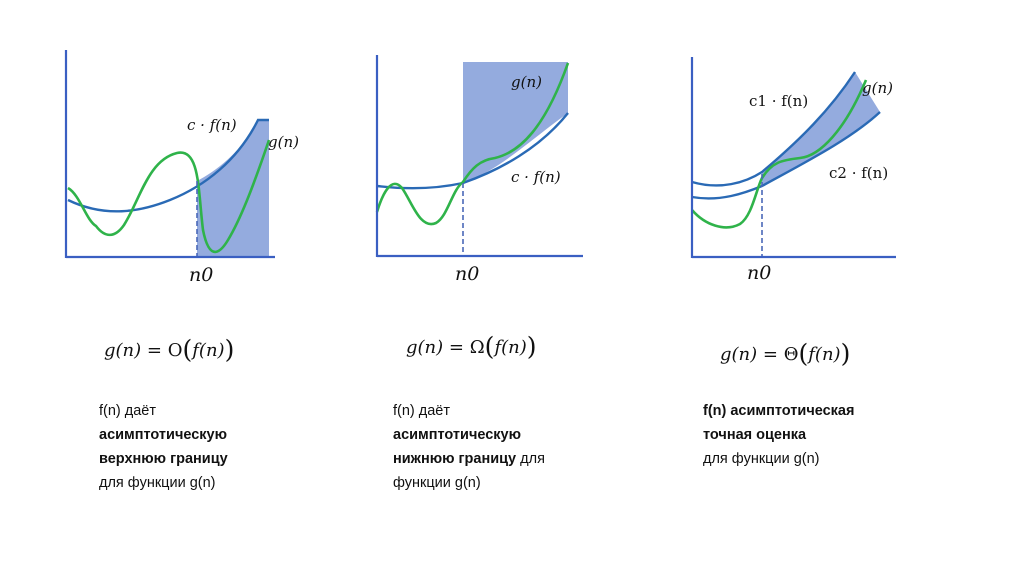 The image size is (1024, 574). Describe the element at coordinates (467, 274) in the screenshot. I see `n0-label-omega: n0` at that location.